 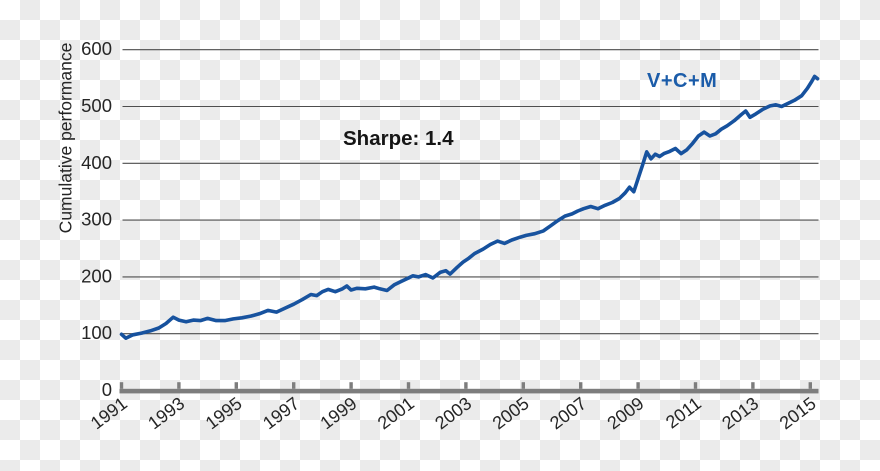 I want to click on y-tick-label: 300, so click(x=96, y=219).